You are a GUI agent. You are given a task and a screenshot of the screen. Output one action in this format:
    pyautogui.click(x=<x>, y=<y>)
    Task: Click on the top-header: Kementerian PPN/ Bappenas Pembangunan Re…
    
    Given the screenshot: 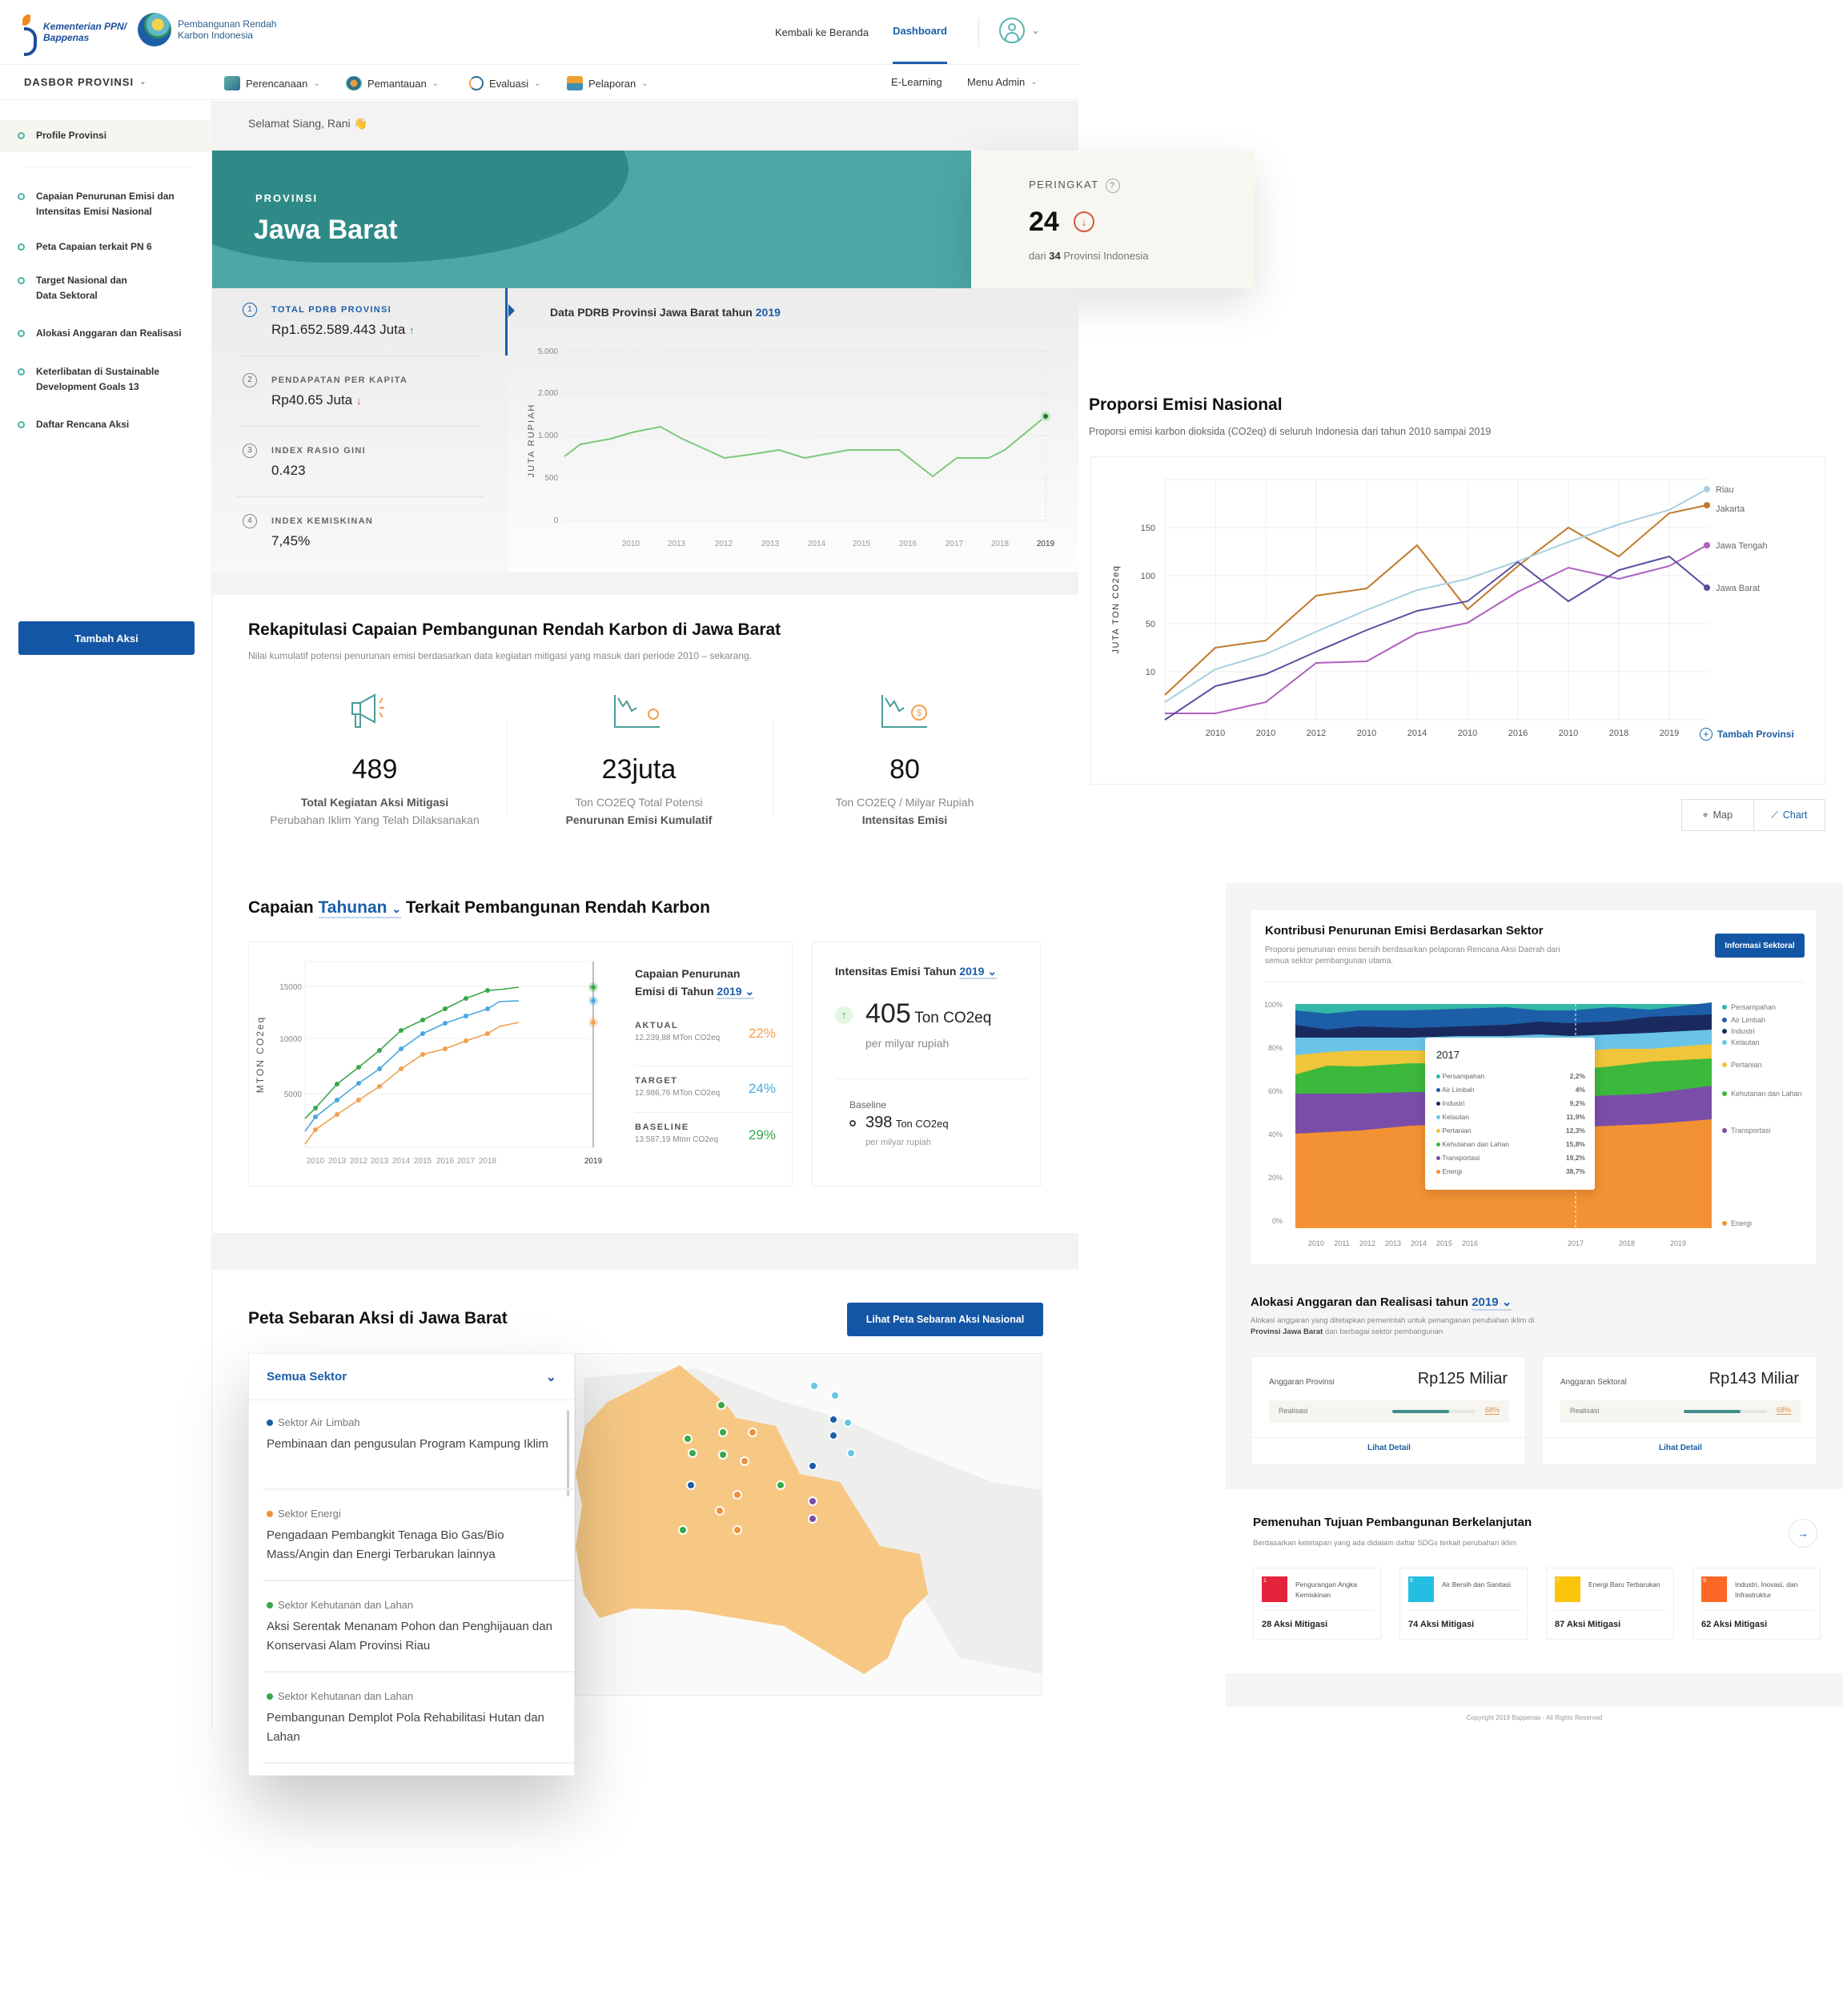 What is the action you would take?
    pyautogui.click(x=539, y=32)
    